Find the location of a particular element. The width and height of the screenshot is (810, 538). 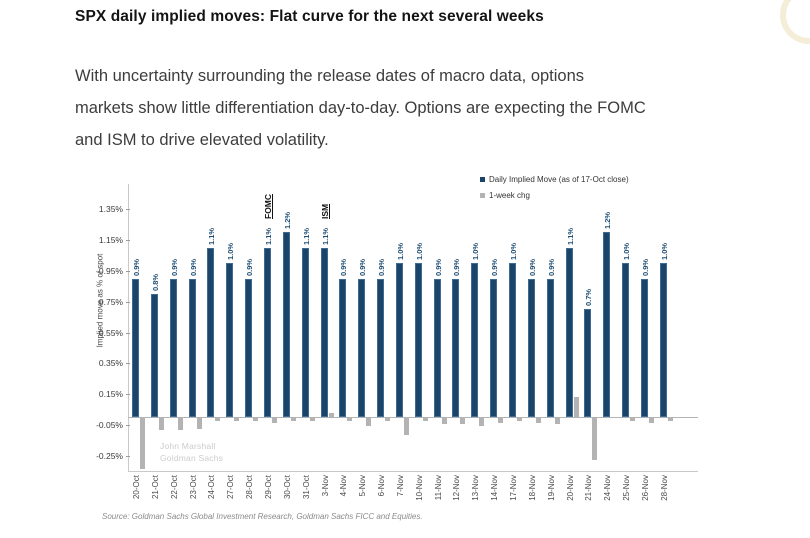

x-tick-label: 24-Oct is located at coordinates (212, 487).